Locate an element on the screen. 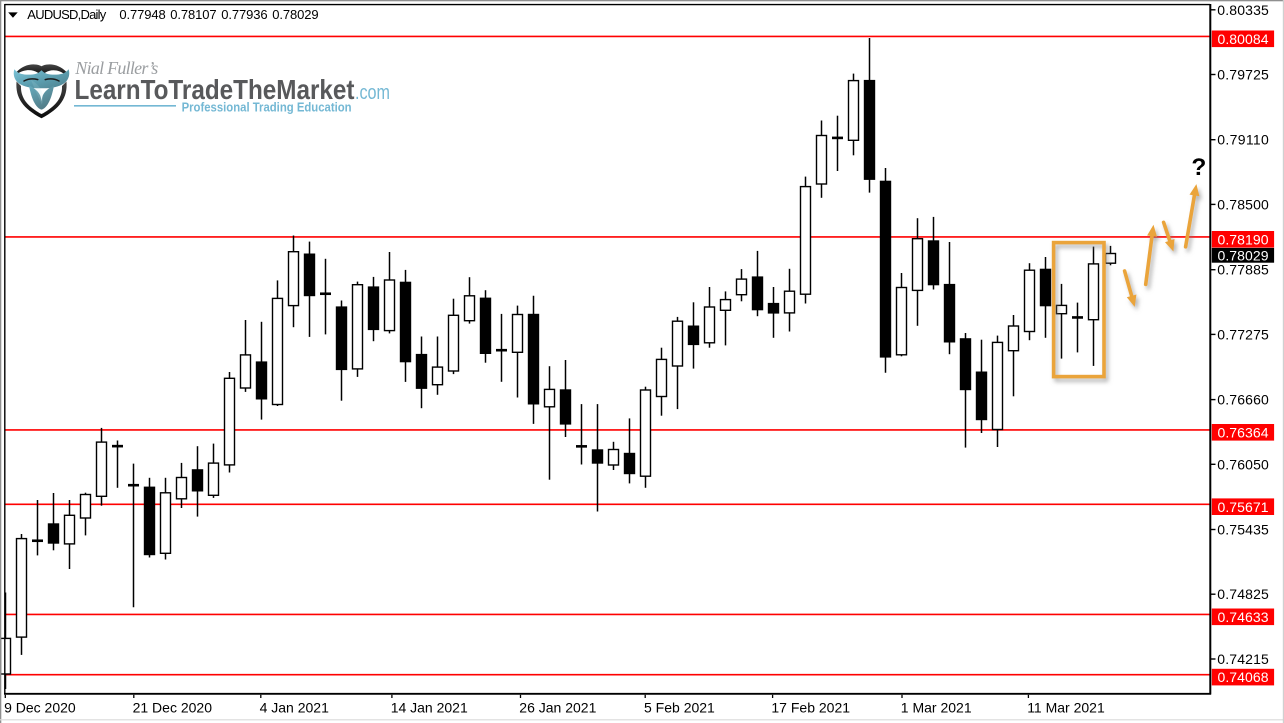 This screenshot has height=723, width=1284. svg-text: 0.77885 is located at coordinates (1243, 270).